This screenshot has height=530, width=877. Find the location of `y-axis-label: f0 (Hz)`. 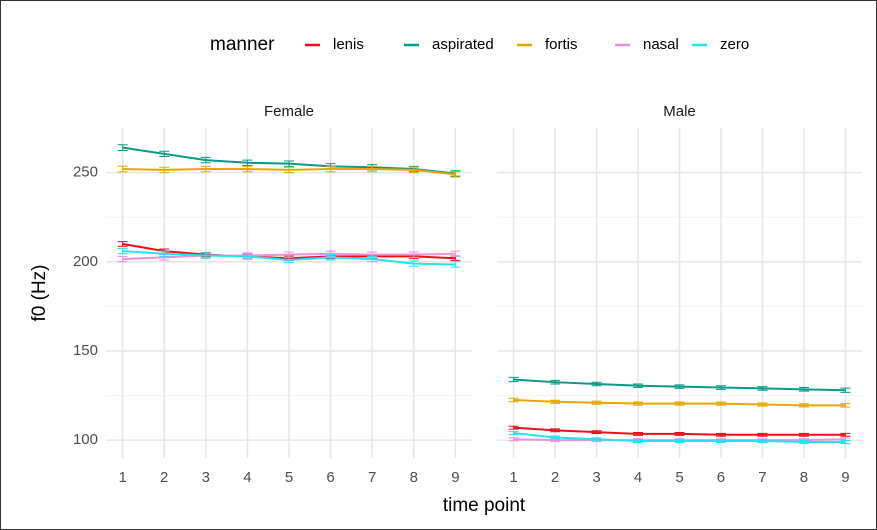

y-axis-label: f0 (Hz) is located at coordinates (39, 293).